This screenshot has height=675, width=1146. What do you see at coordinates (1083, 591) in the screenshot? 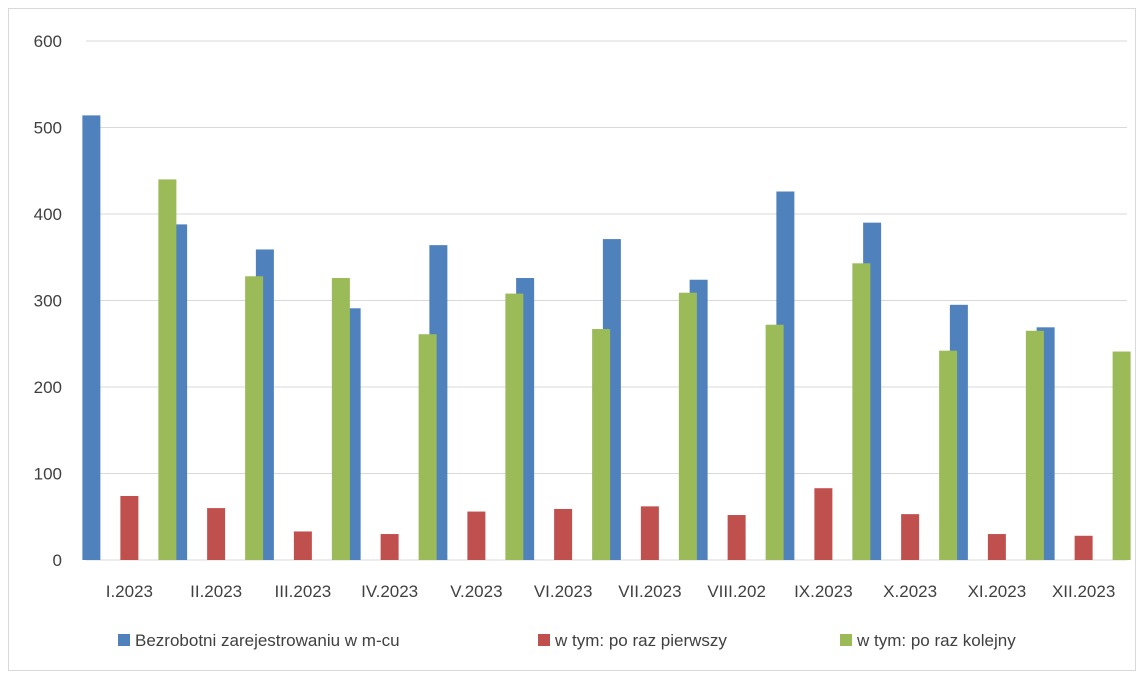
I see `x-tick-label: XII.2023` at bounding box center [1083, 591].